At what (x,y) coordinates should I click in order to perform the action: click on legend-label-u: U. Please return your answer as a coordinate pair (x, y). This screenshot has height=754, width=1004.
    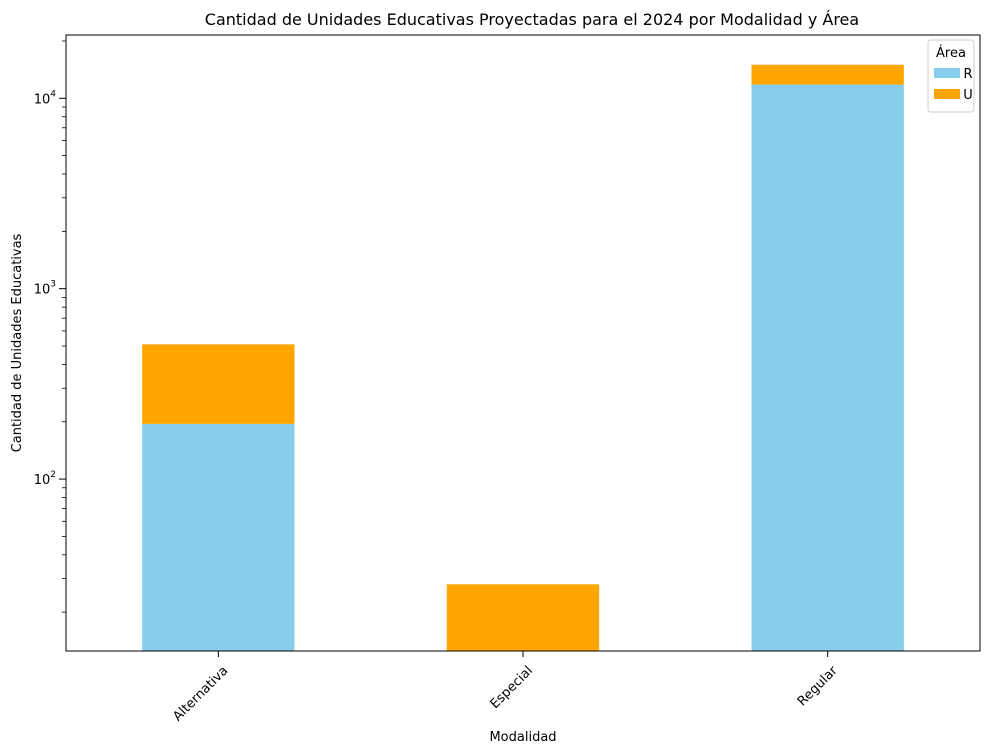
    Looking at the image, I should click on (968, 95).